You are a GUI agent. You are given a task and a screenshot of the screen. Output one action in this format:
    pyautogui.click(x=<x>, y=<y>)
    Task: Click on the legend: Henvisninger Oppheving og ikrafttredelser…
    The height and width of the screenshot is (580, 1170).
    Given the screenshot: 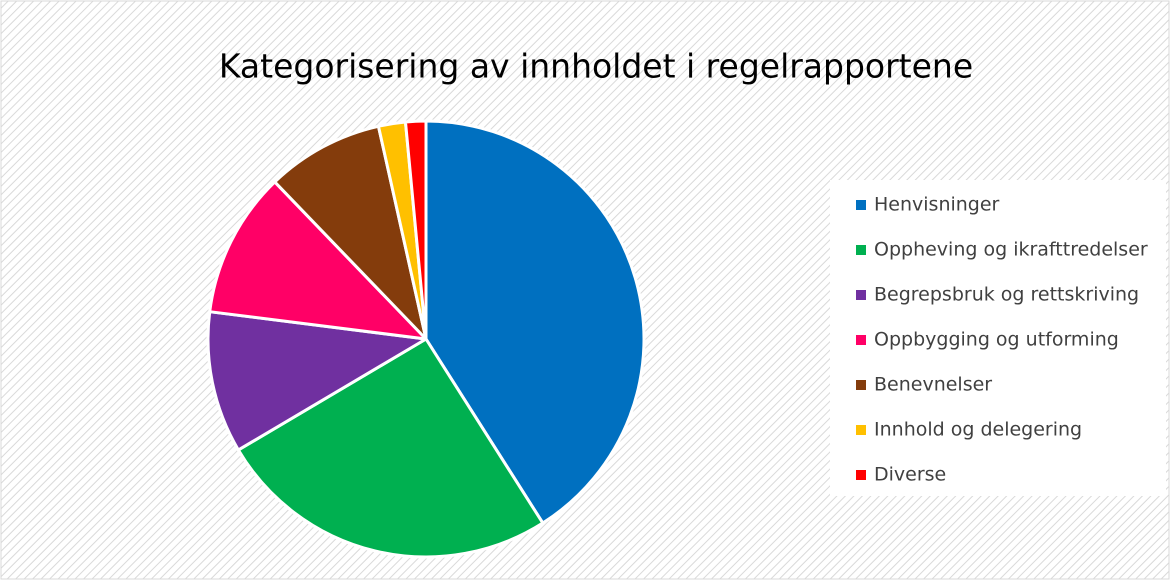 What is the action you would take?
    pyautogui.click(x=1002, y=340)
    